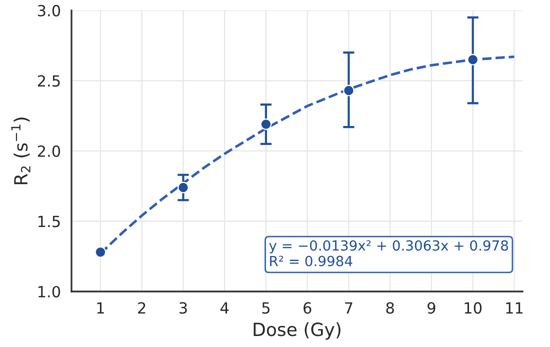 This screenshot has width=550, height=347. What do you see at coordinates (432, 308) in the screenshot?
I see `x-tick-label: 9` at bounding box center [432, 308].